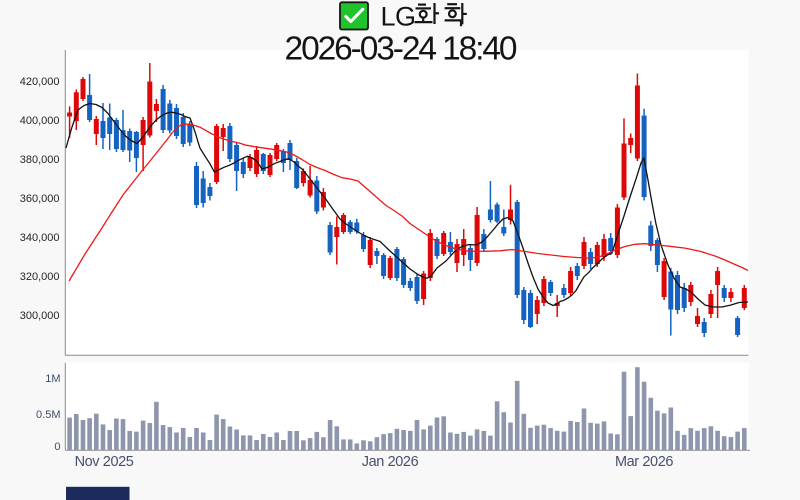 Image resolution: width=800 pixels, height=500 pixels. I want to click on svg-text: LG, so click(398, 17).